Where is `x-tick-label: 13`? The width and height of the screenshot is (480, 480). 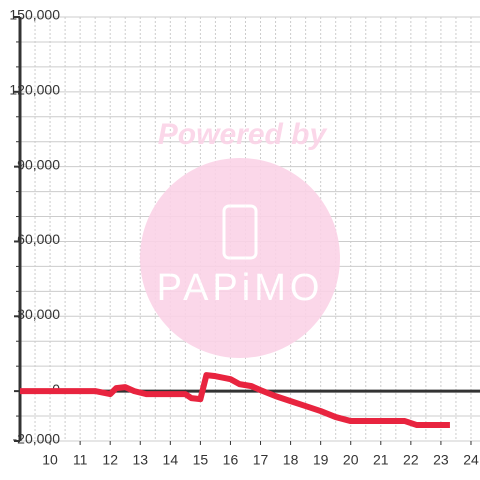 x-tick-label: 13 is located at coordinates (140, 460).